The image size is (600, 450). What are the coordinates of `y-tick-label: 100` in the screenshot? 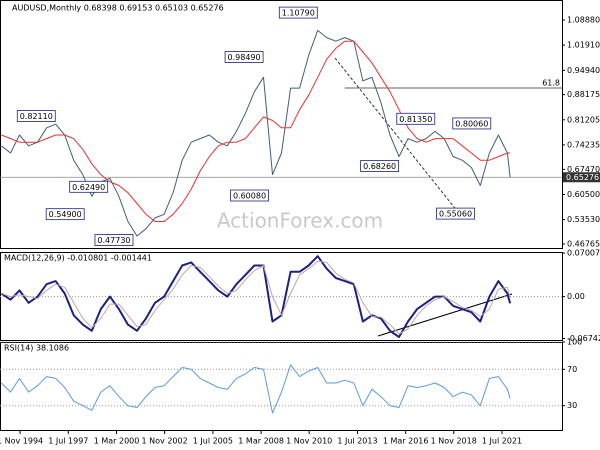 It's located at (574, 342).